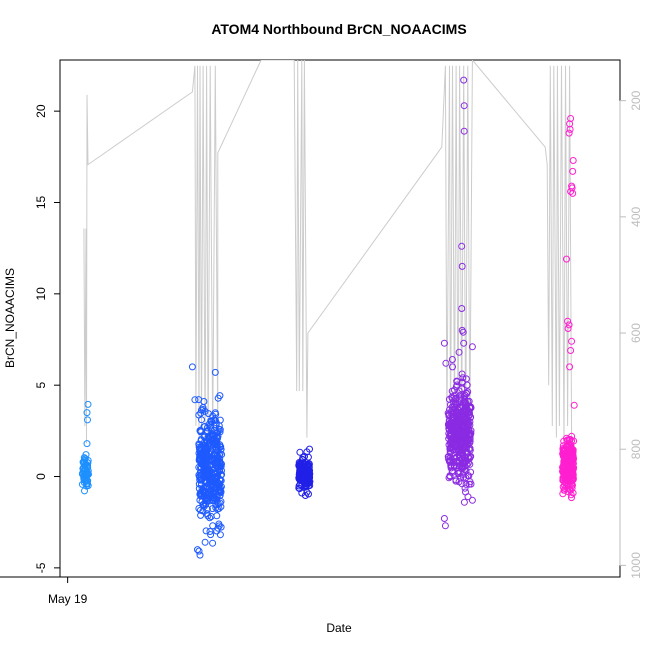  What do you see at coordinates (41, 476) in the screenshot?
I see `y-tick-label: 0` at bounding box center [41, 476].